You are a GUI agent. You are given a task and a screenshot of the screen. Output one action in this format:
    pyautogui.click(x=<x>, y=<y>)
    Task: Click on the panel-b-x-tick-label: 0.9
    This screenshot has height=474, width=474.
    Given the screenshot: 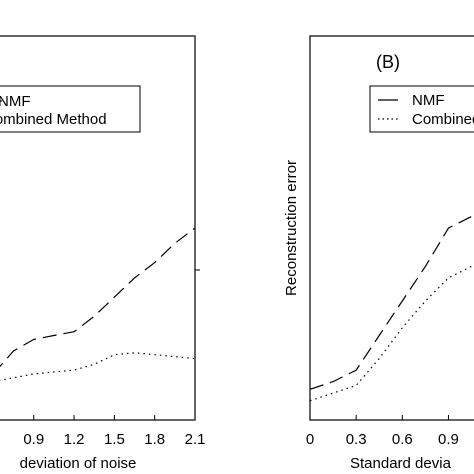 What is the action you would take?
    pyautogui.click(x=448, y=439)
    